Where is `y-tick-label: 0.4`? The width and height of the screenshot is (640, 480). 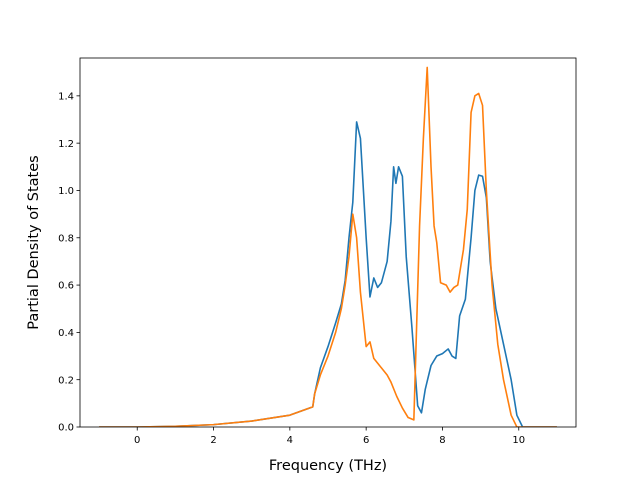
y-tick-label: 0.4 is located at coordinates (66, 333).